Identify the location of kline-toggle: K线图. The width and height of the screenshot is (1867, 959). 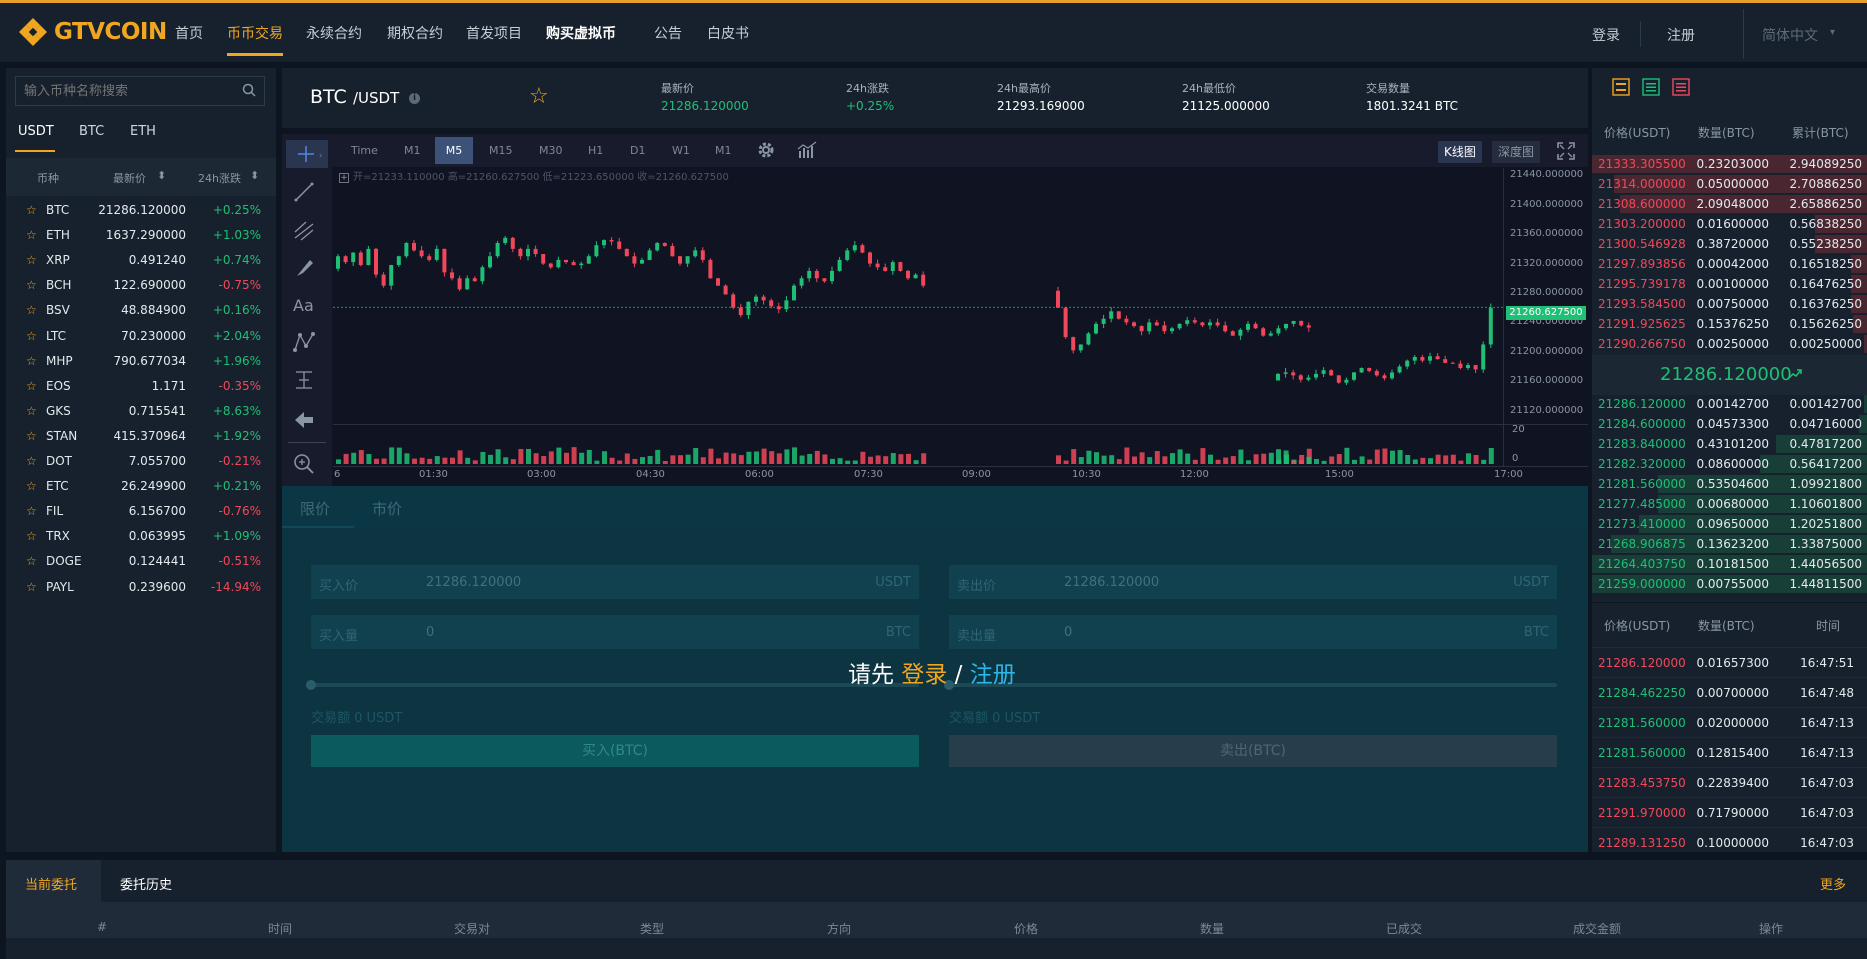
(1460, 152).